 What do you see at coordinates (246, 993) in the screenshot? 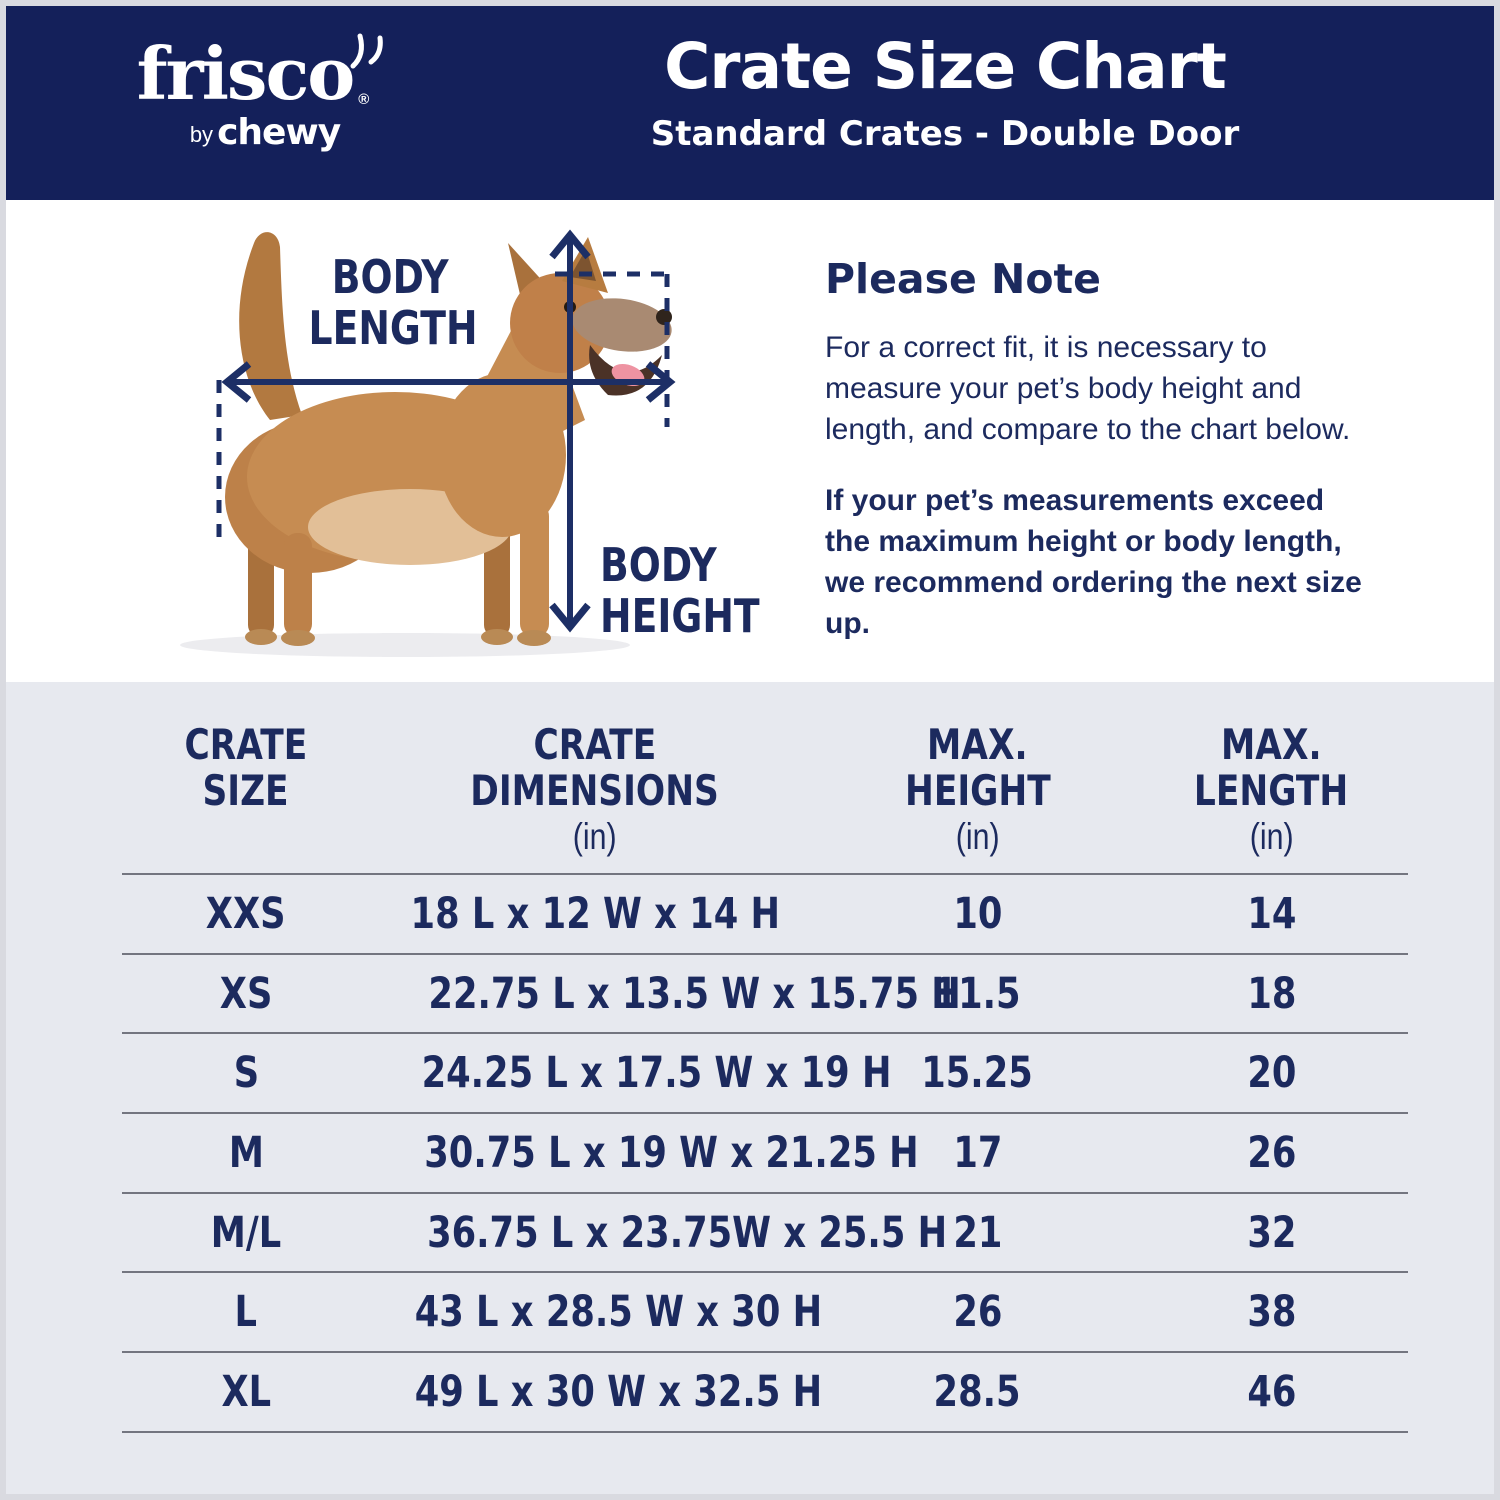
I see `crate-size-cell: XS` at bounding box center [246, 993].